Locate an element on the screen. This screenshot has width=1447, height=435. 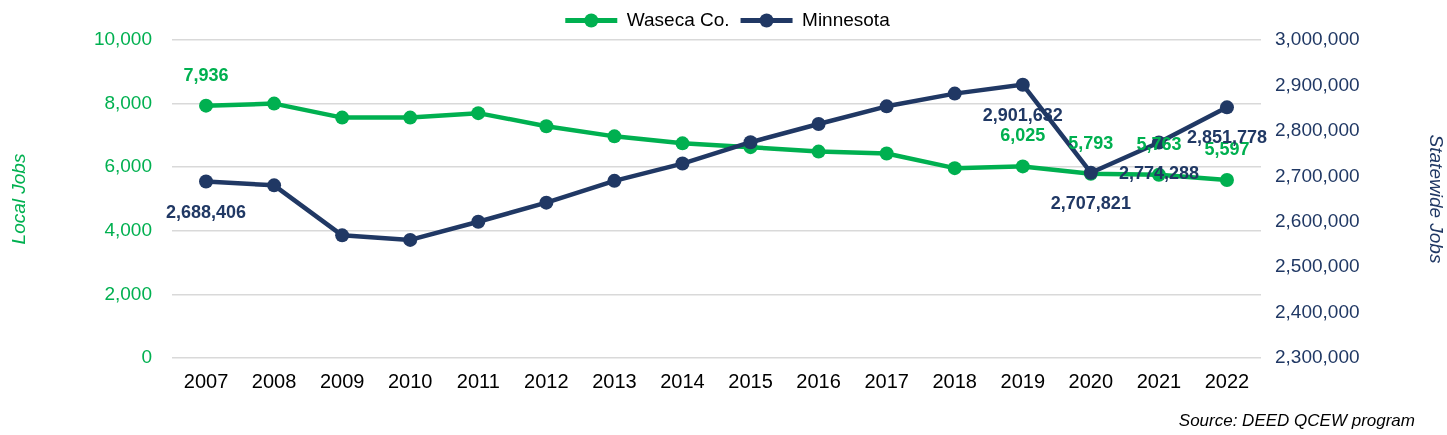
y-tick-label: 8,000 is located at coordinates (128, 102).